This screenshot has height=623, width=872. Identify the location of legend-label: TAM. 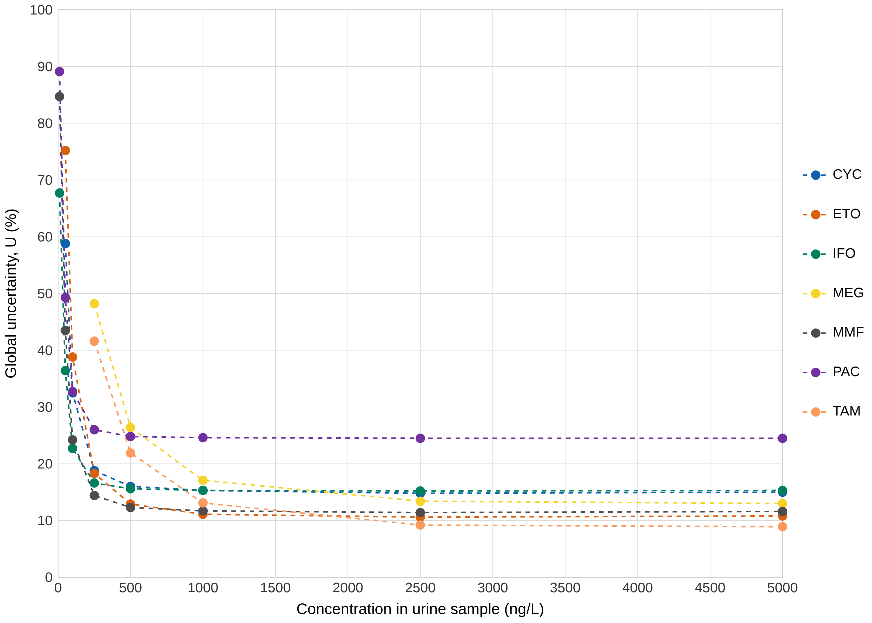
(846, 411).